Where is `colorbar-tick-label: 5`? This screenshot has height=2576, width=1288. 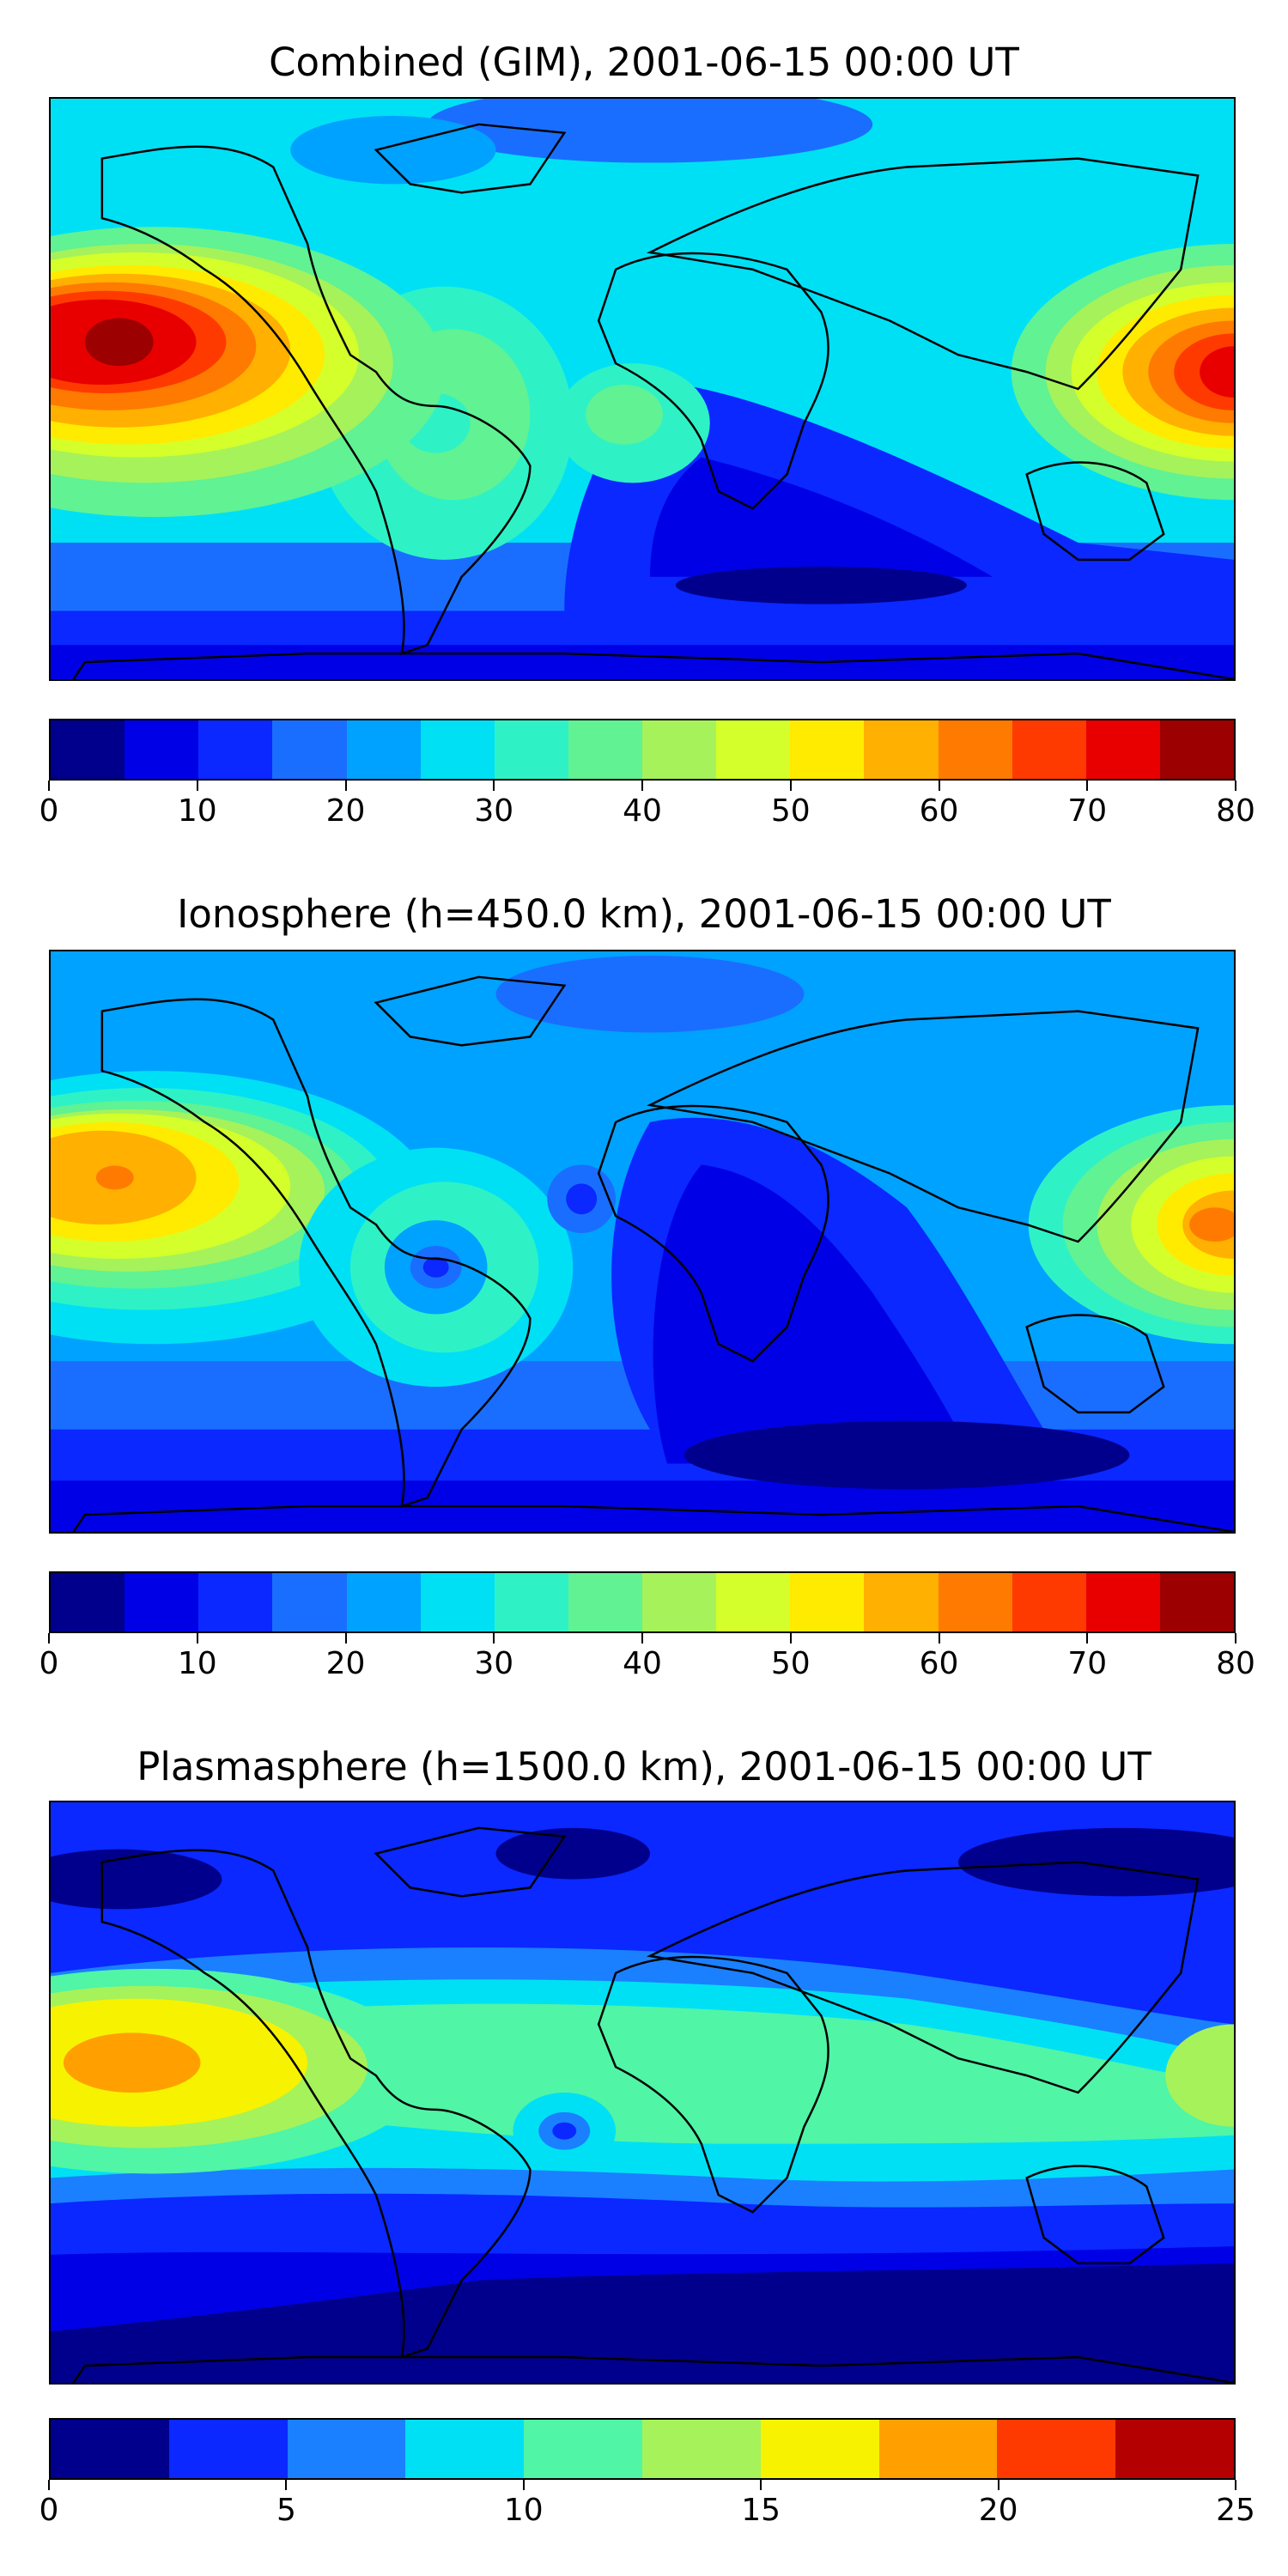
colorbar-tick-label: 5 is located at coordinates (286, 2510).